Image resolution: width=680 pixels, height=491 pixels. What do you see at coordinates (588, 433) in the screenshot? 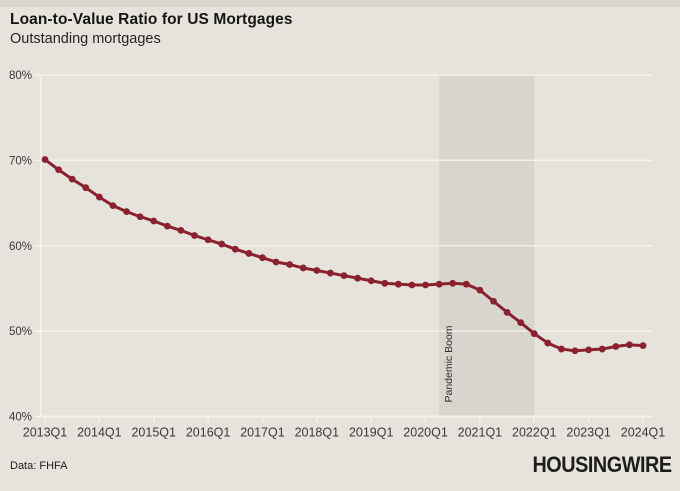
I see `x-tick-label: 2023Q1` at bounding box center [588, 433].